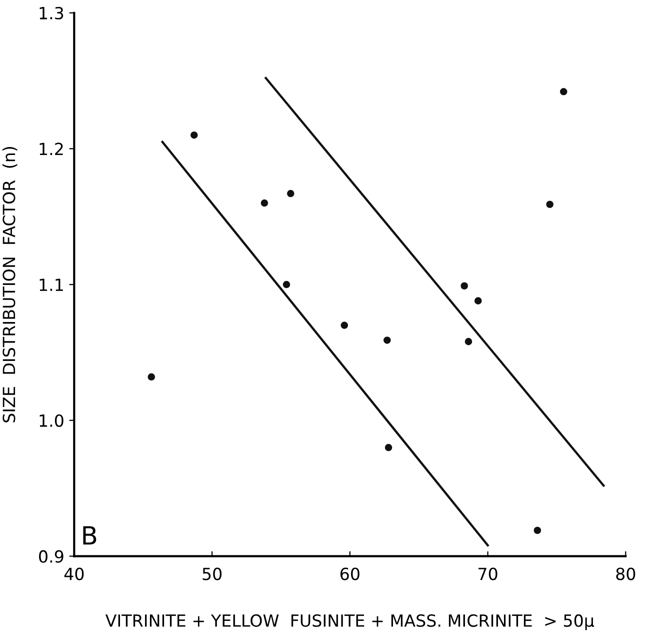 The height and width of the screenshot is (643, 645). What do you see at coordinates (52, 13) in the screenshot?
I see `y-tick-label: 1.3` at bounding box center [52, 13].